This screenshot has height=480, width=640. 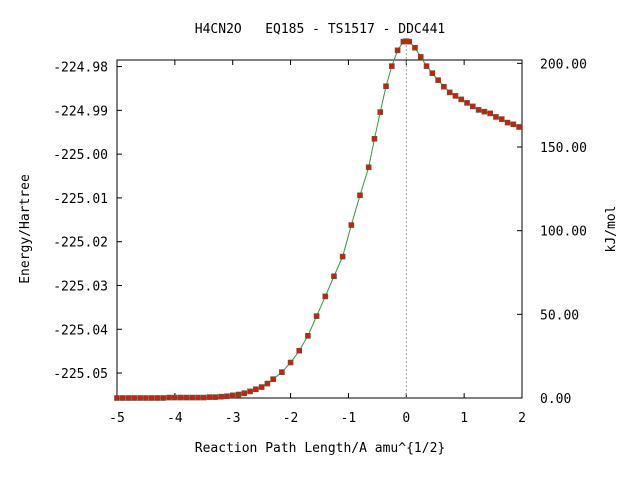 I want to click on y-tick-label: -225.00, so click(x=80, y=155).